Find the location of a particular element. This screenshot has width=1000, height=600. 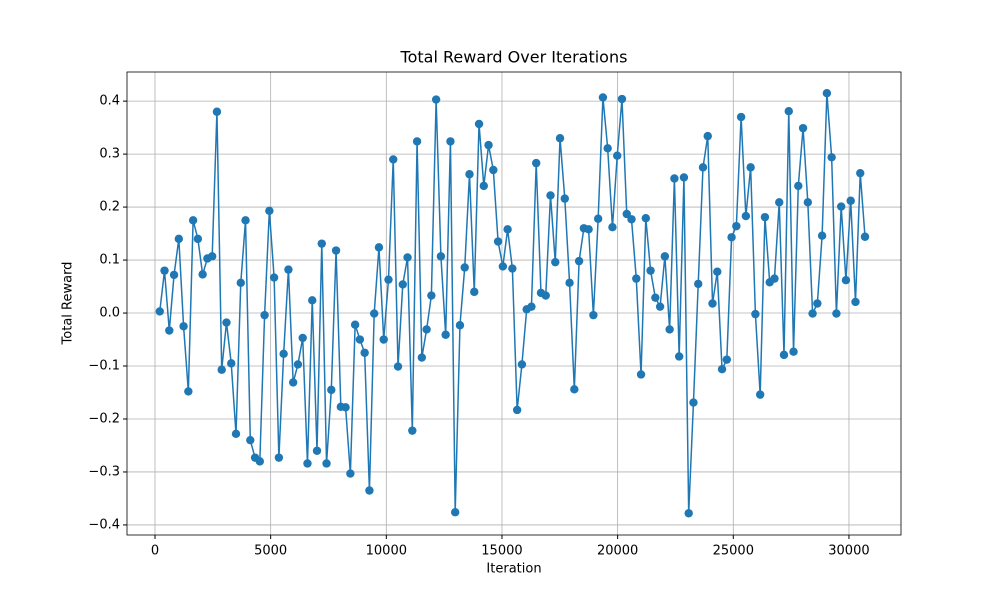

x-tick-label: 20000 is located at coordinates (617, 551).